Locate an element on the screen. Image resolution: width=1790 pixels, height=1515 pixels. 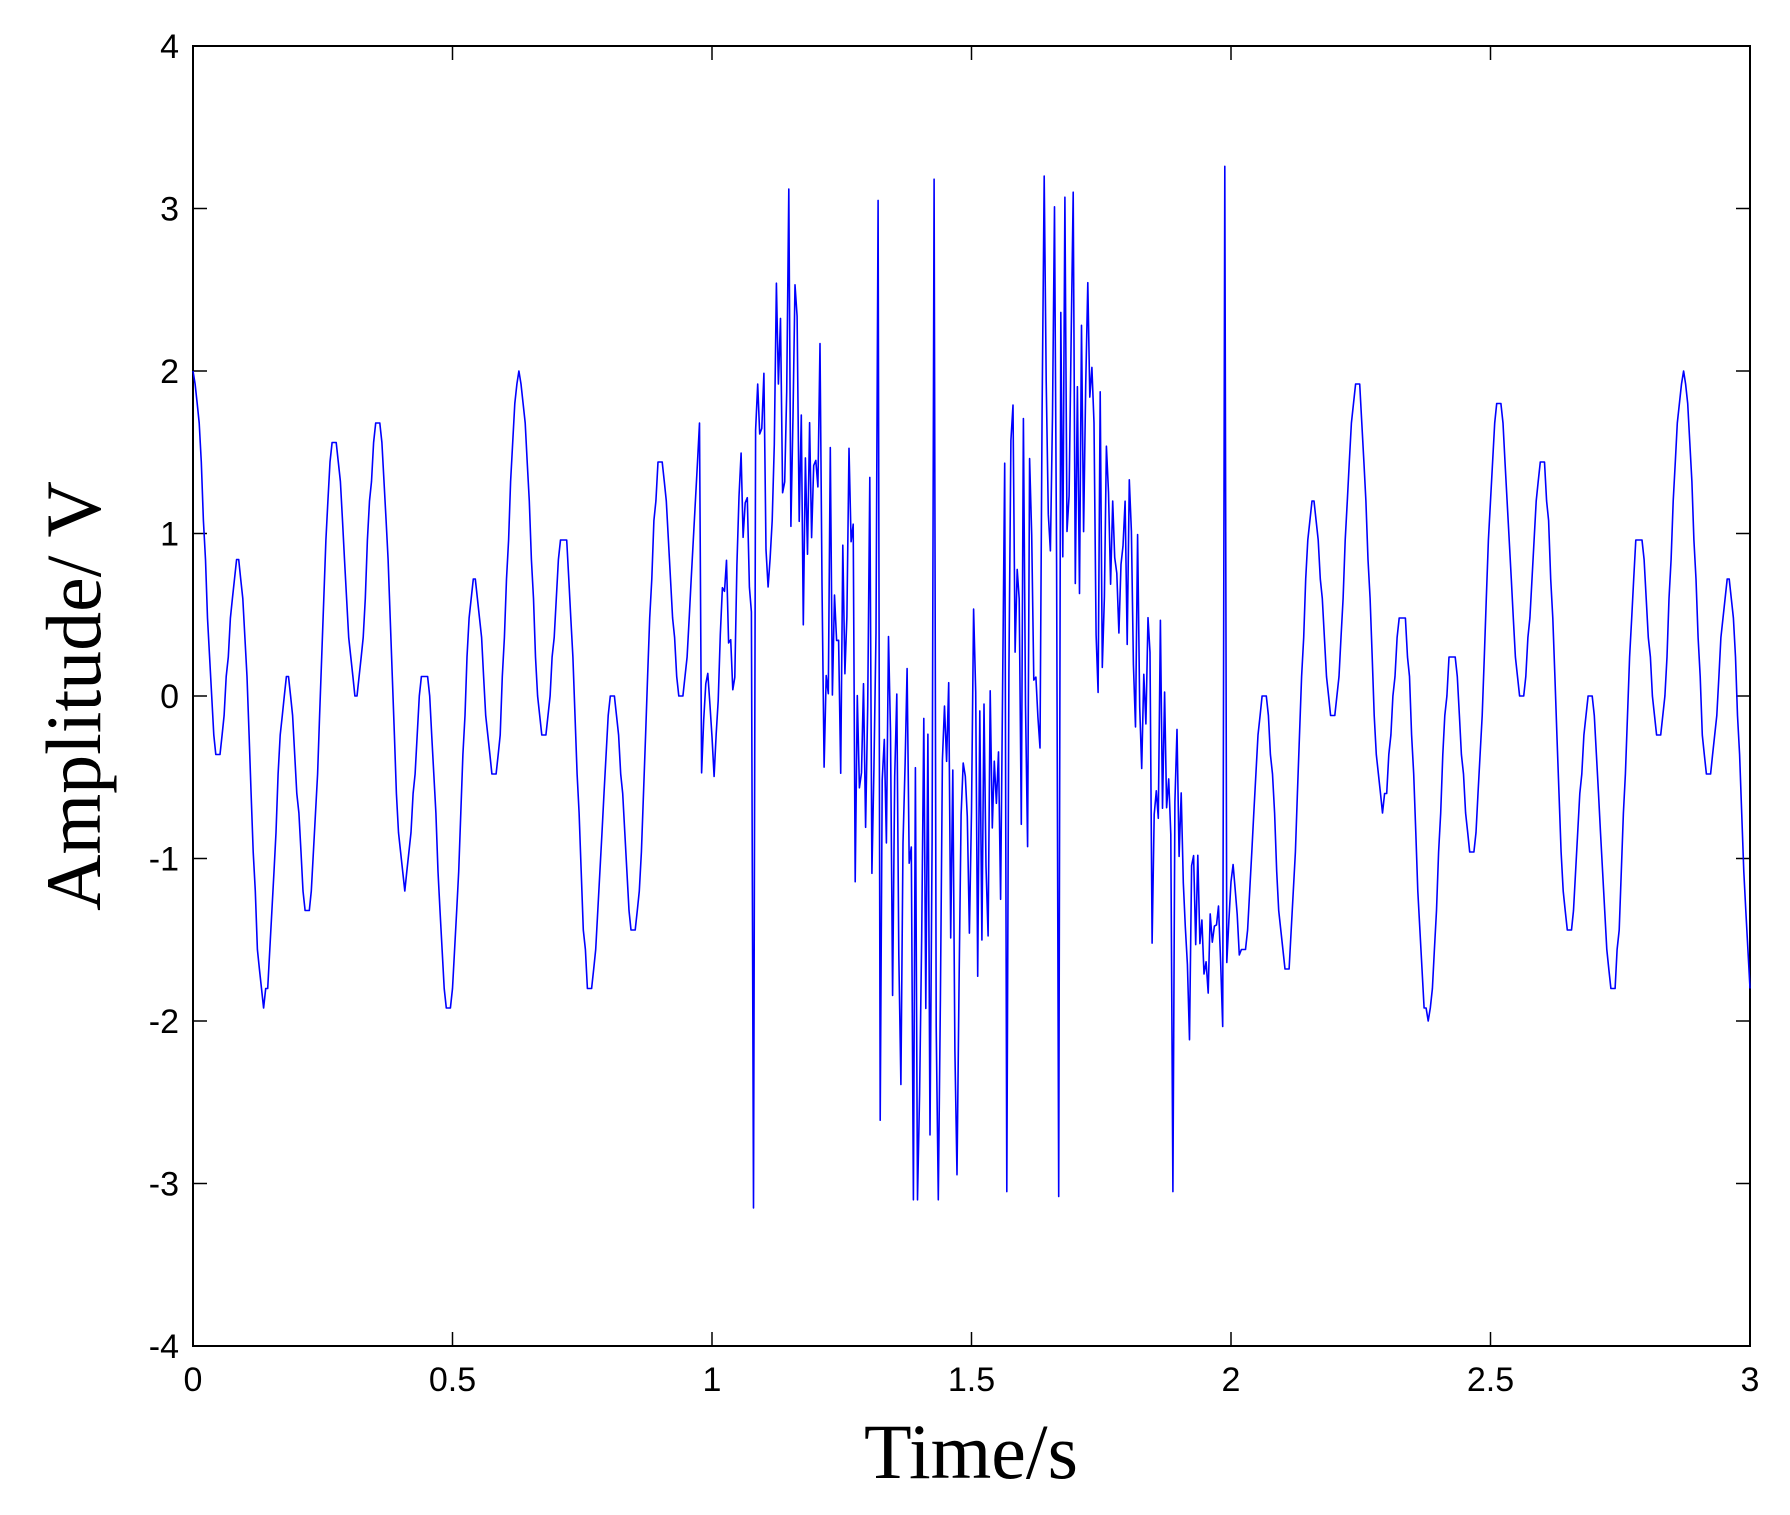
x-tick-label: 2.5 is located at coordinates (1490, 1380).